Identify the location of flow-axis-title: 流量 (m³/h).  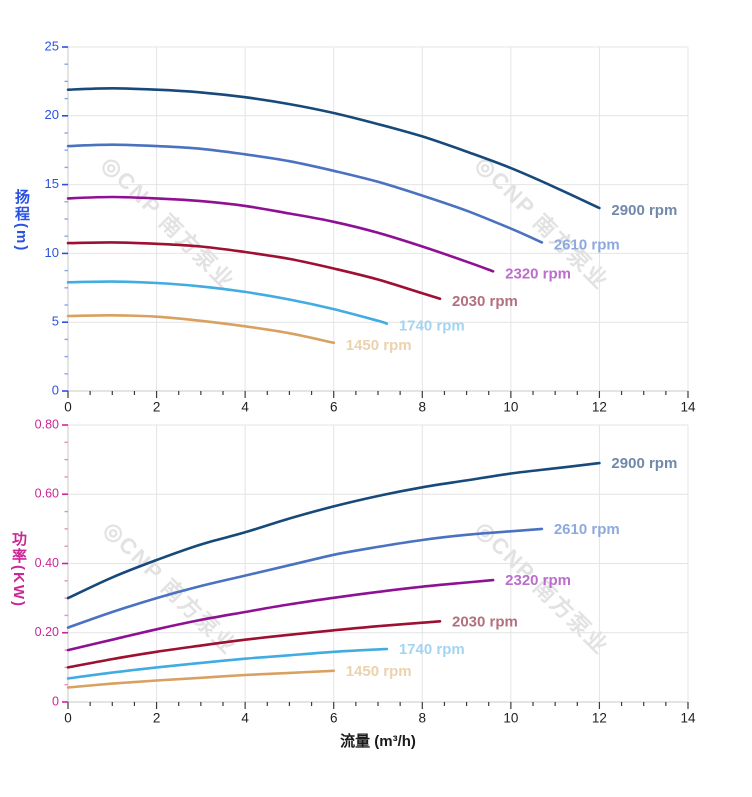
(378, 741).